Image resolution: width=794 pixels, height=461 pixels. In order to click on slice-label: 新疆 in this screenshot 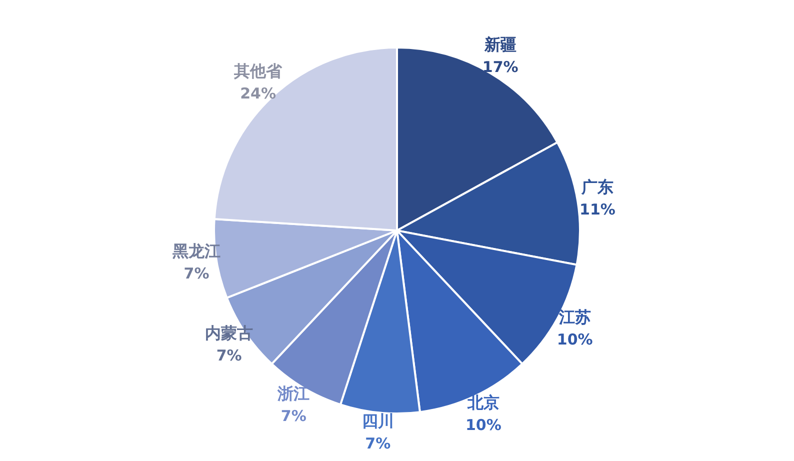, I will do `click(499, 44)`.